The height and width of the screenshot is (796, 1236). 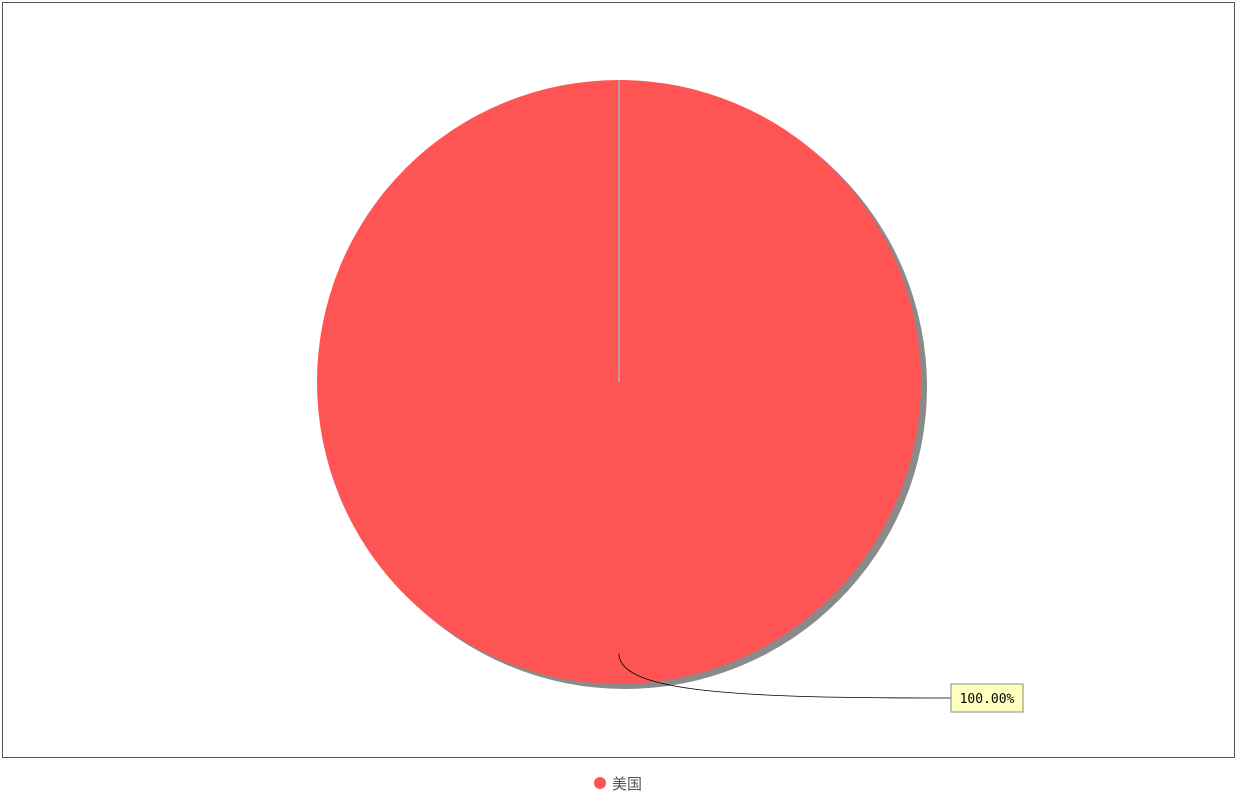 I want to click on legend: 美国, so click(x=618, y=783).